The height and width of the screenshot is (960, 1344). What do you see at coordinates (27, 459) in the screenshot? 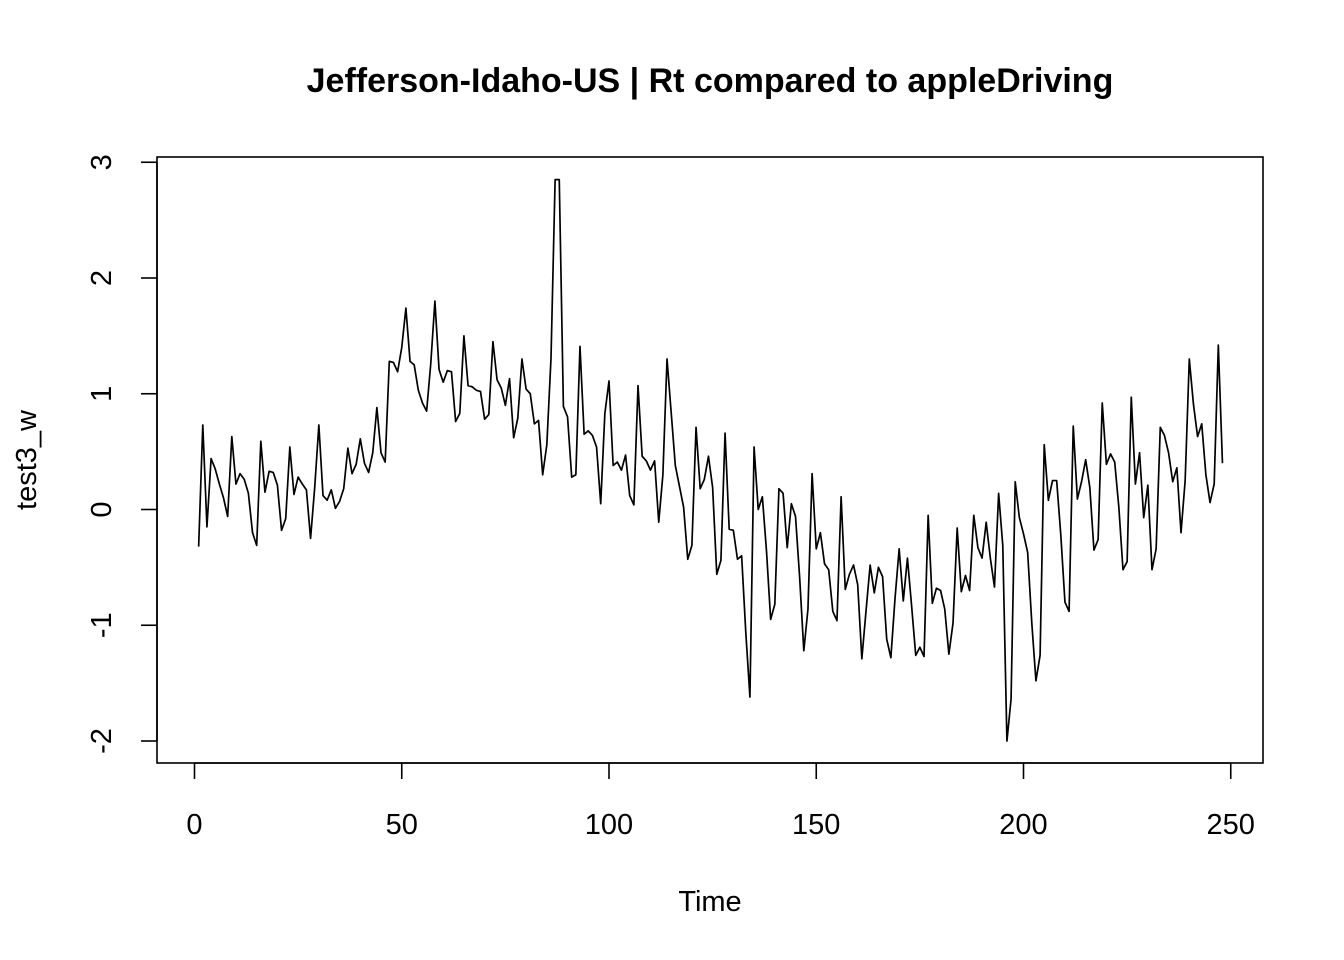
I see `y-axis-label: test3_w` at bounding box center [27, 459].